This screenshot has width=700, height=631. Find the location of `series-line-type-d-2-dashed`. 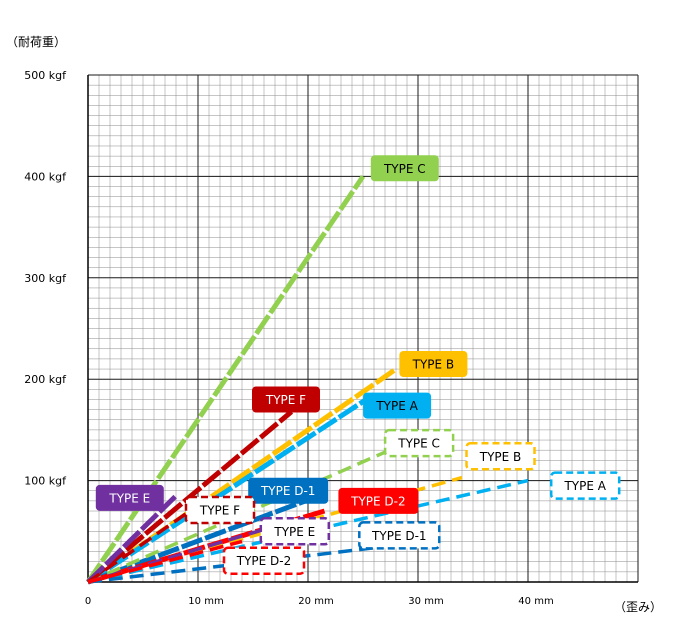

series-line-type-d-2-dashed is located at coordinates (165, 561).